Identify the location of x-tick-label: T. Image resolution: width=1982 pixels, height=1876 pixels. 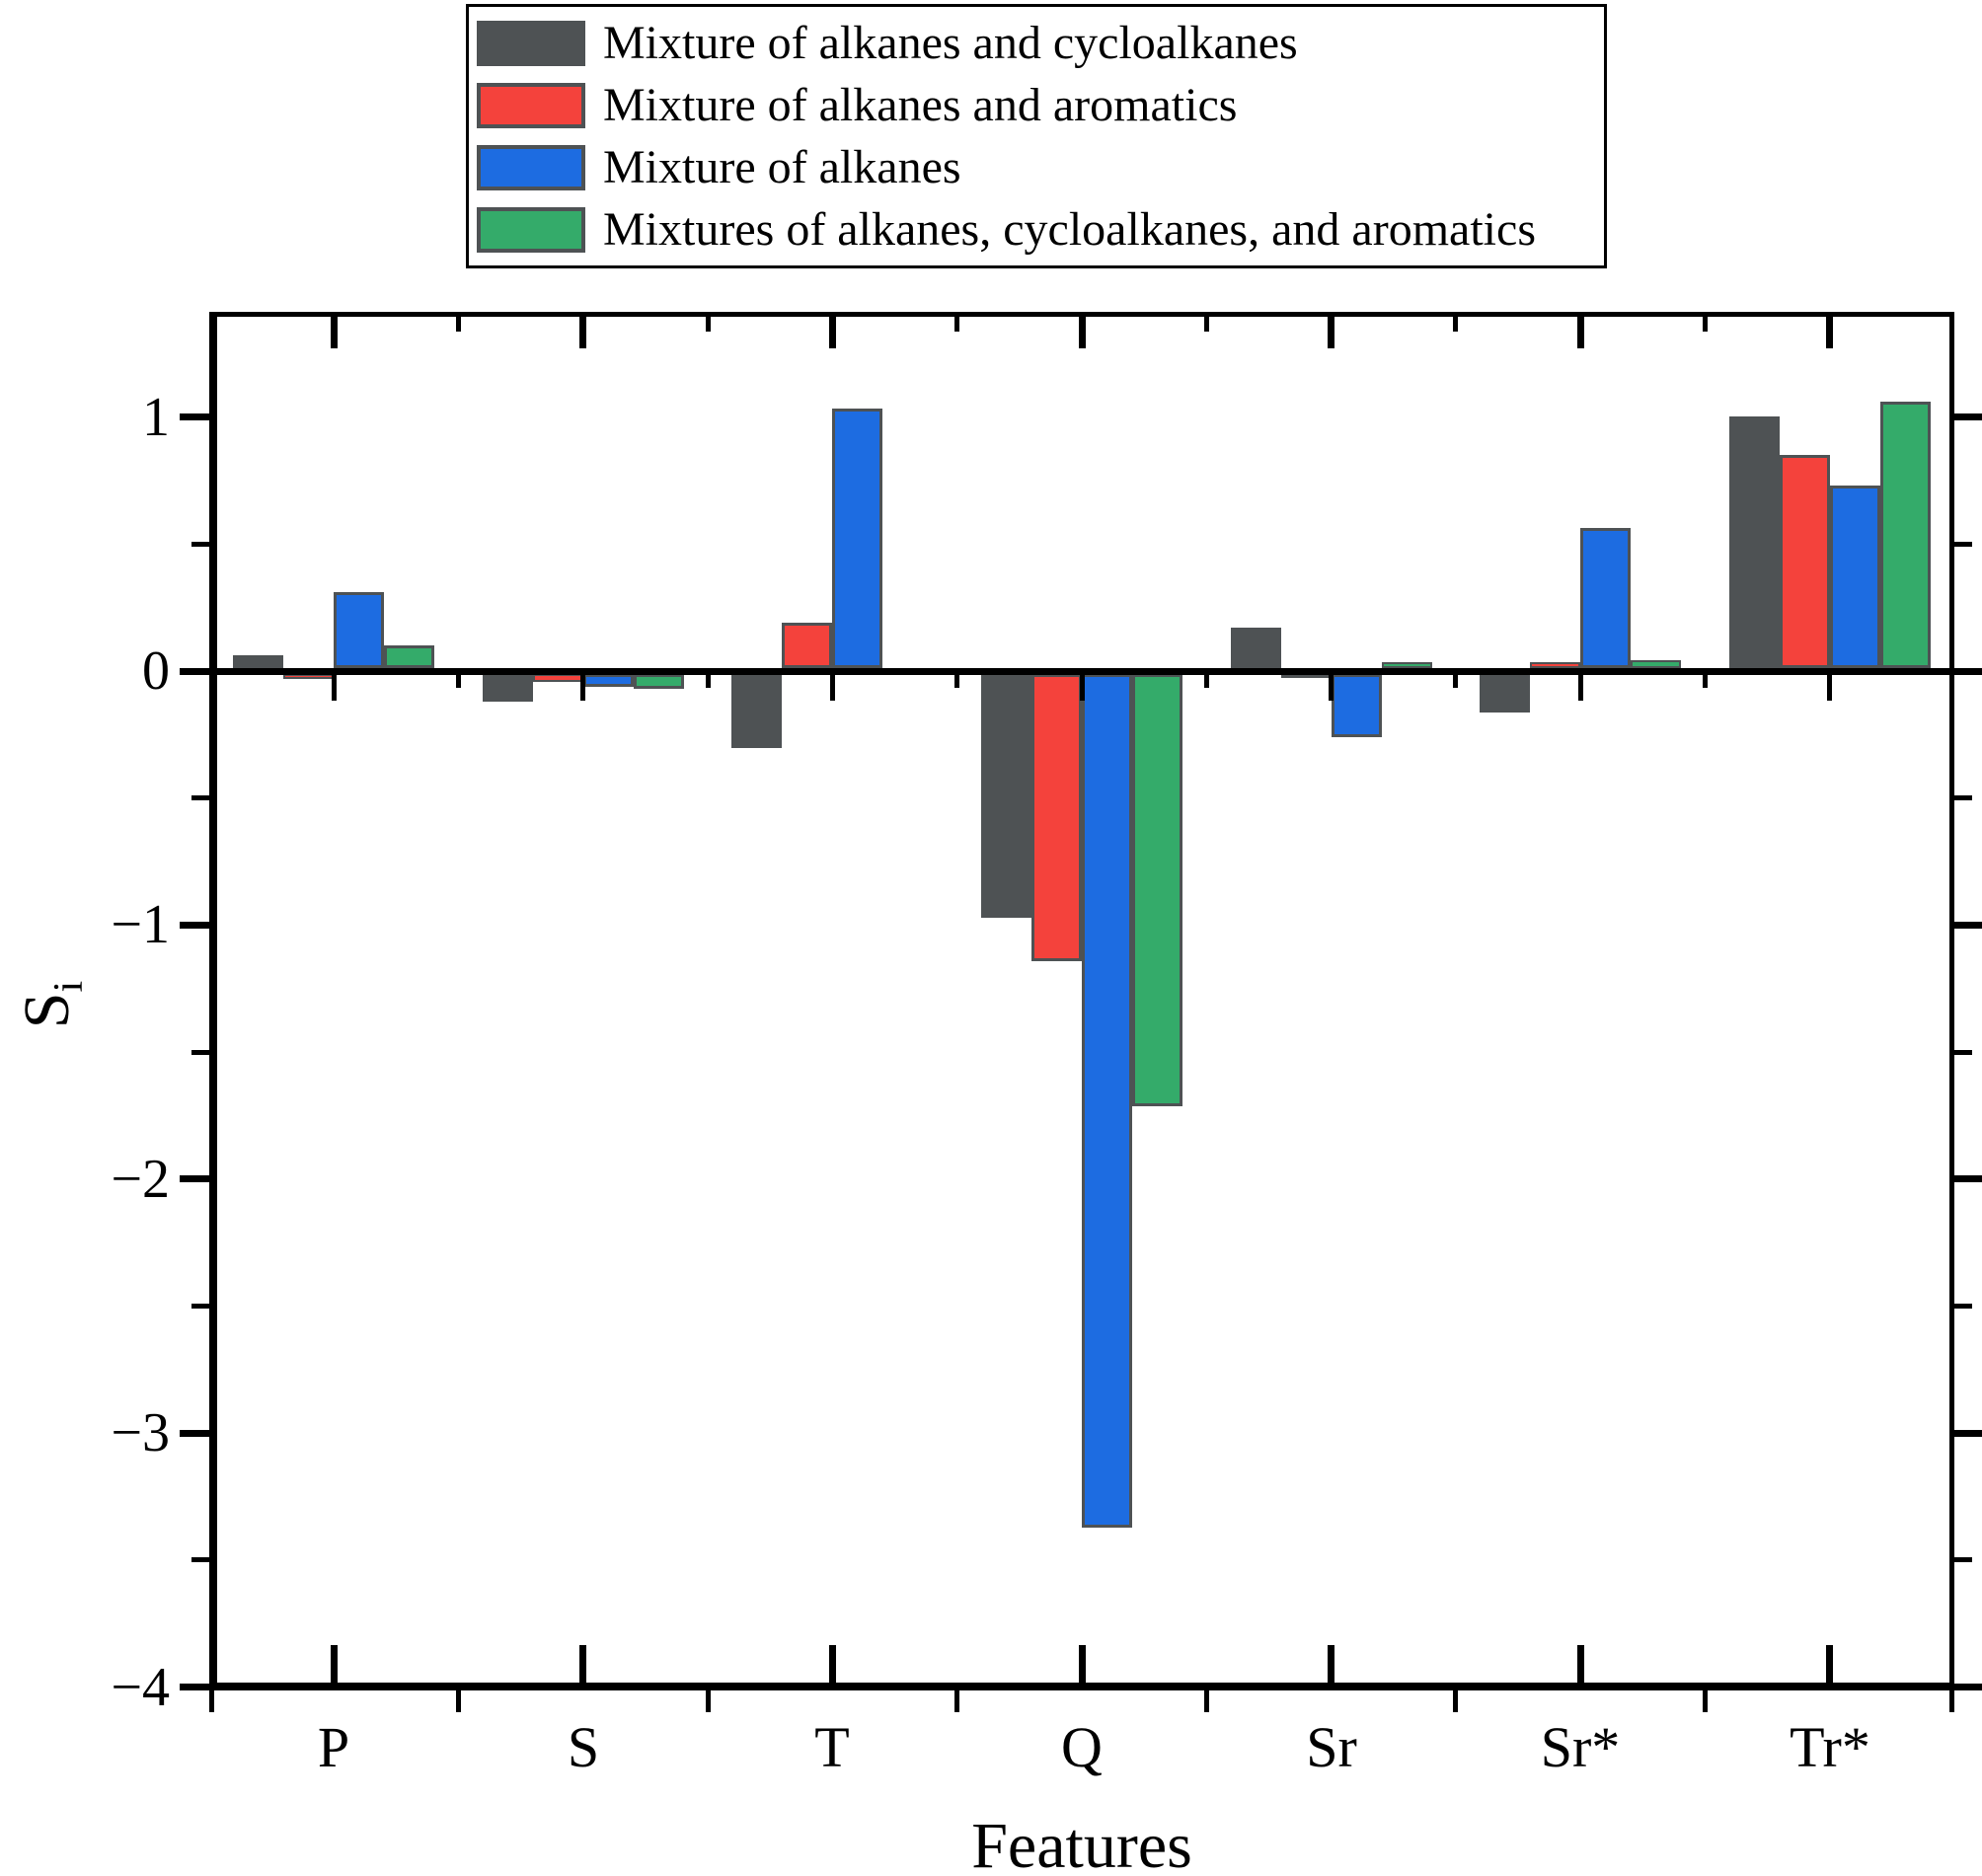
(832, 1747).